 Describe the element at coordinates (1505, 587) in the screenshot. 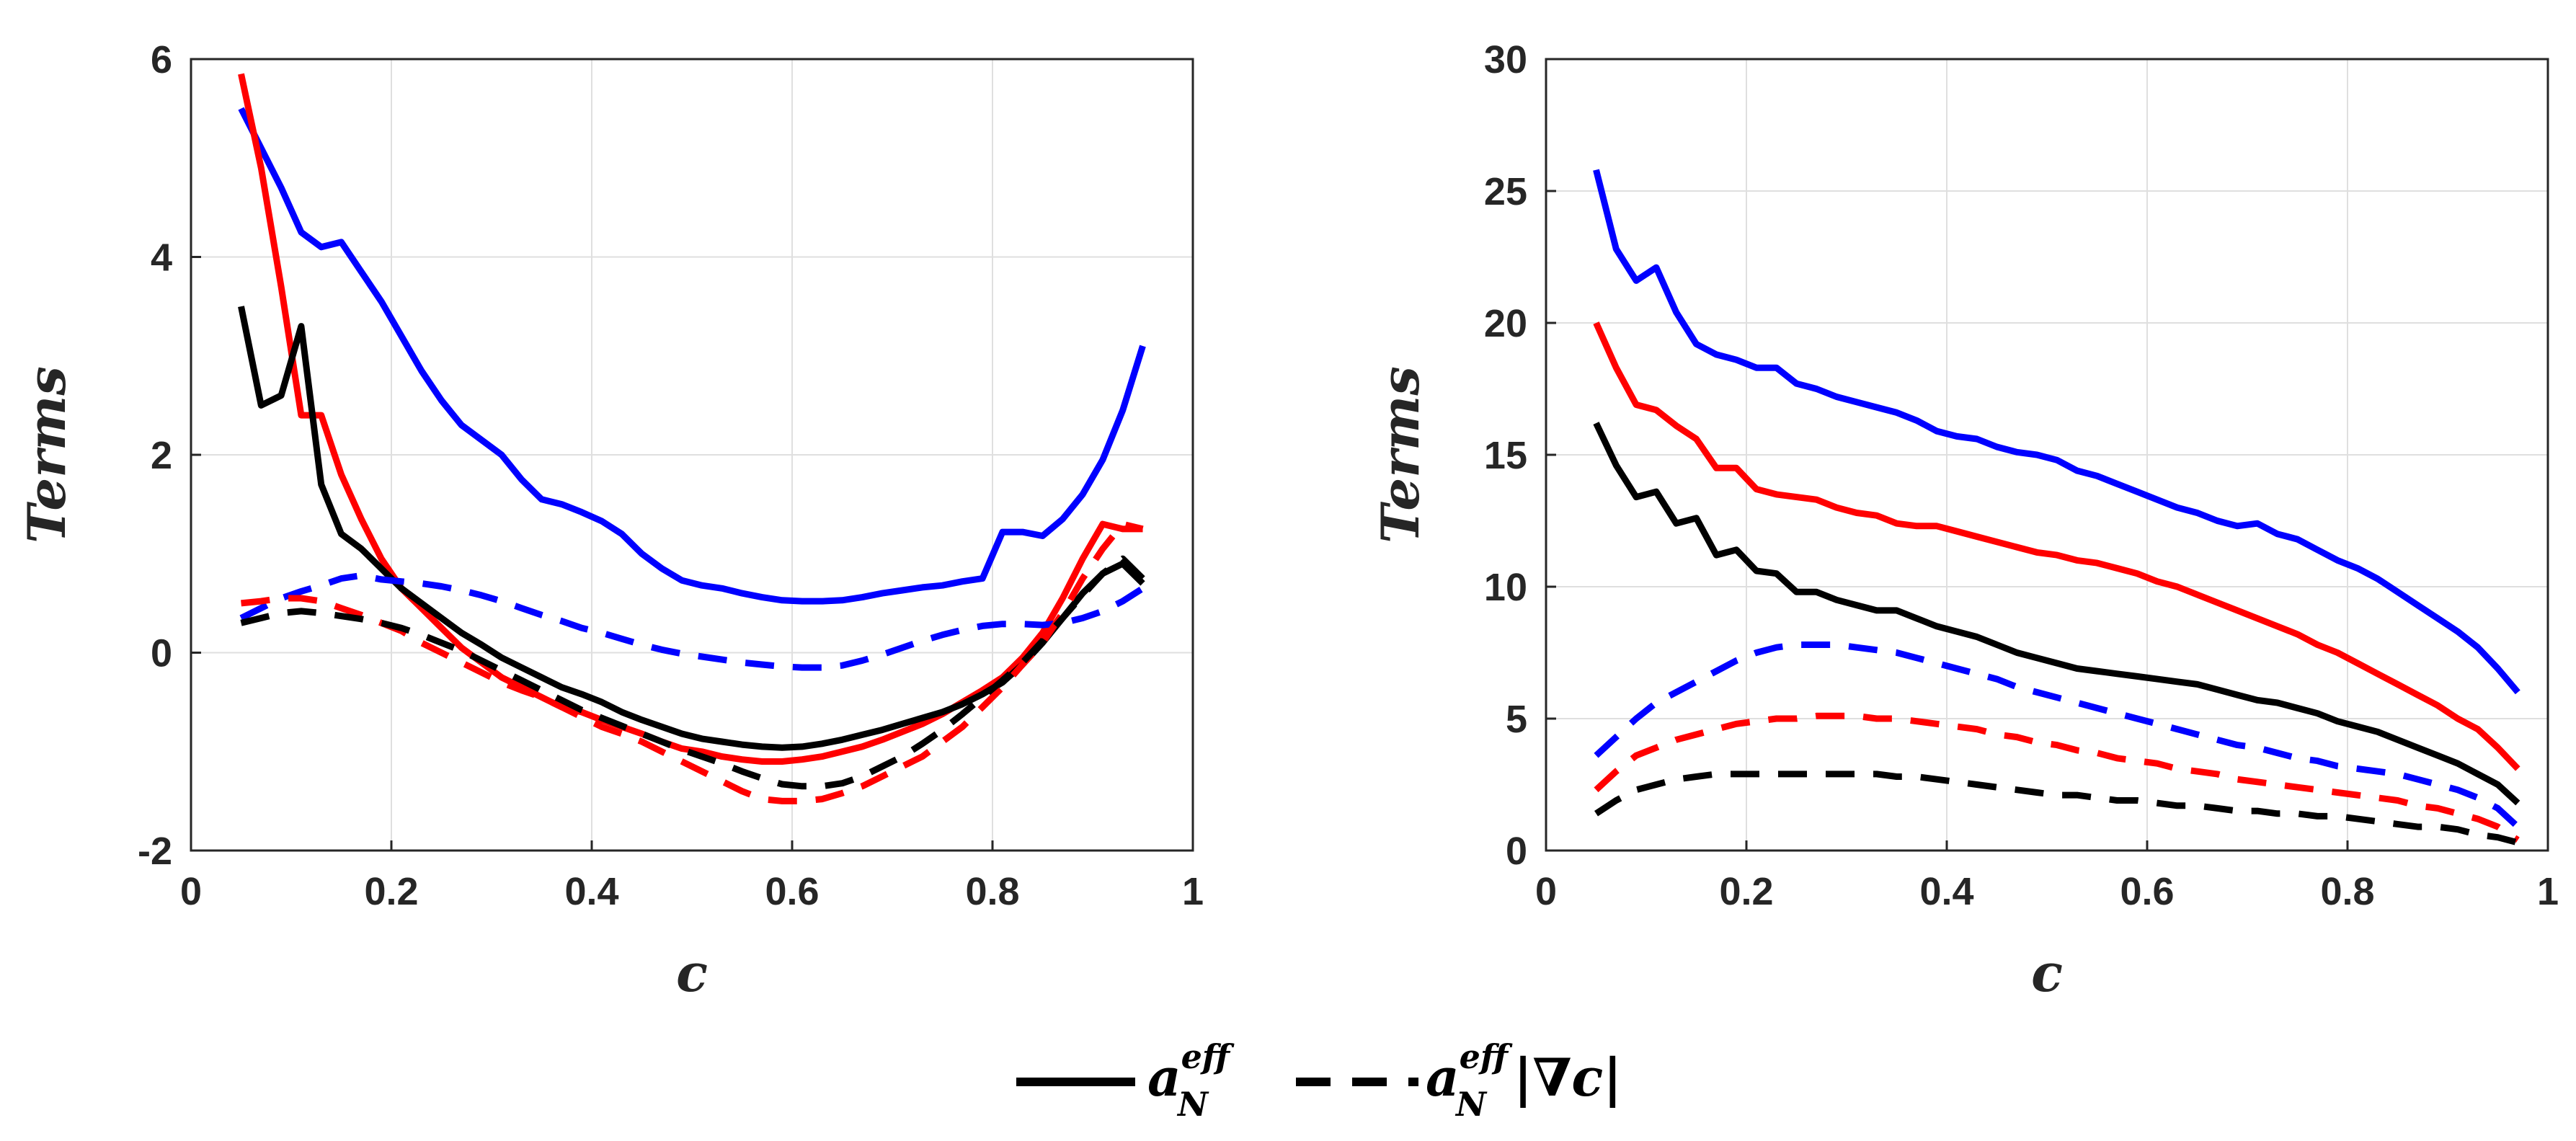

I see `y-tick-label: 10` at that location.